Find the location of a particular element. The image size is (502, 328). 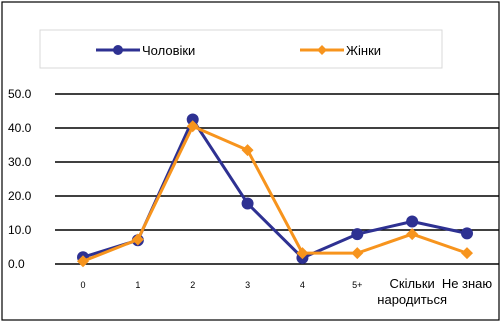

legend: Чоловіки Жінки is located at coordinates (238, 50).